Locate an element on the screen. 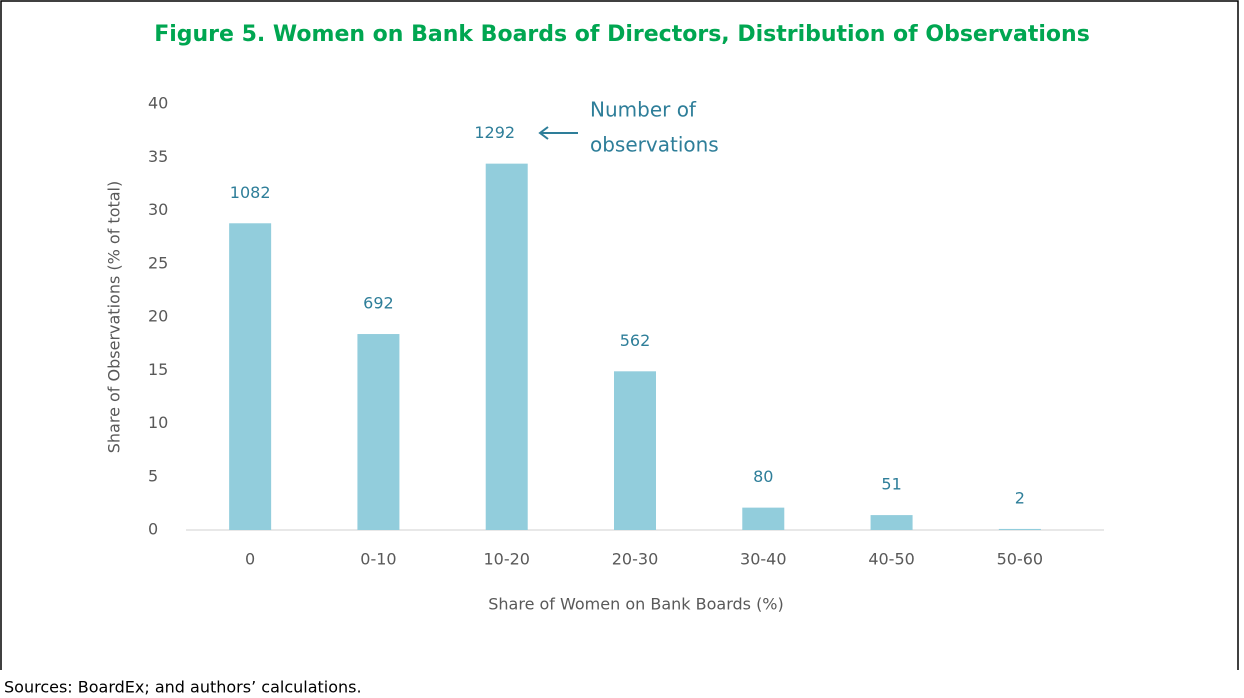  y-tick-label: 0 is located at coordinates (153, 529).